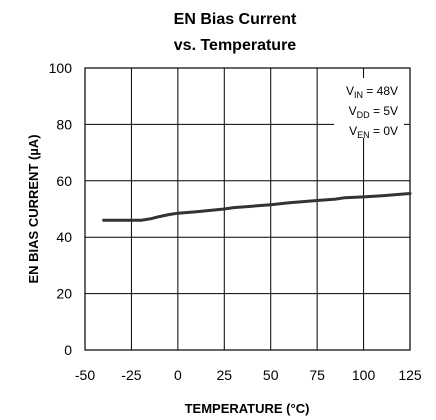  What do you see at coordinates (33, 208) in the screenshot?
I see `y-axis-label: EN BIAS CURRENT (µA)` at bounding box center [33, 208].